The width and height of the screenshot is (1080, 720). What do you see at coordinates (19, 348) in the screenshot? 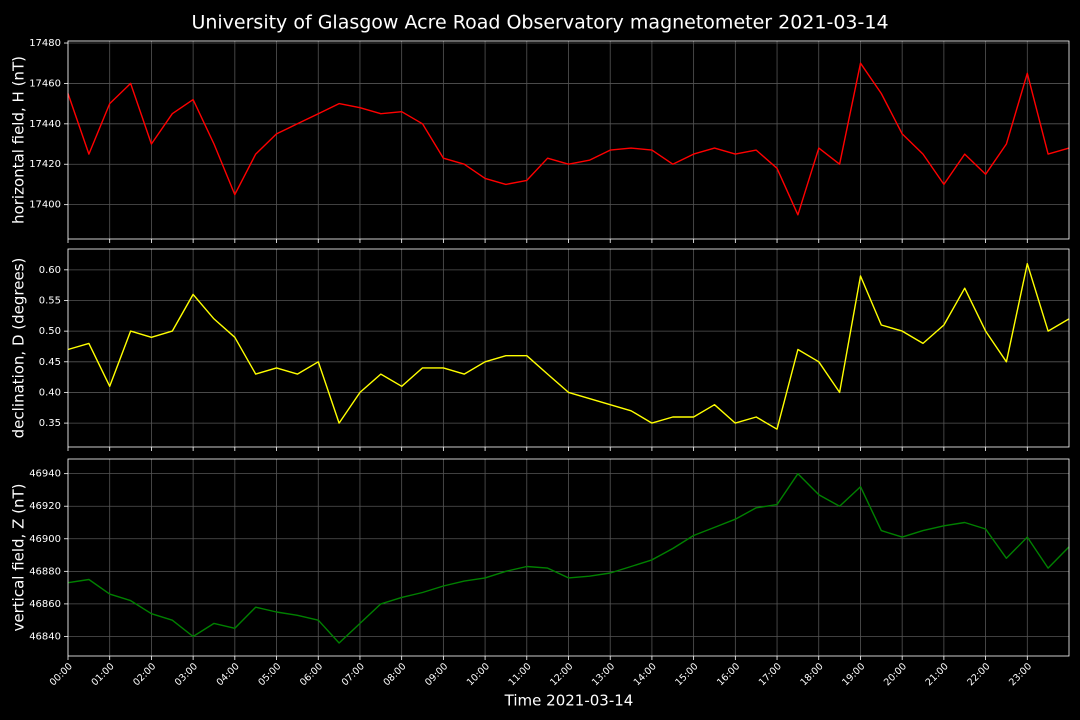
I see `y-axis-label: declination, D (degrees)` at bounding box center [19, 348].